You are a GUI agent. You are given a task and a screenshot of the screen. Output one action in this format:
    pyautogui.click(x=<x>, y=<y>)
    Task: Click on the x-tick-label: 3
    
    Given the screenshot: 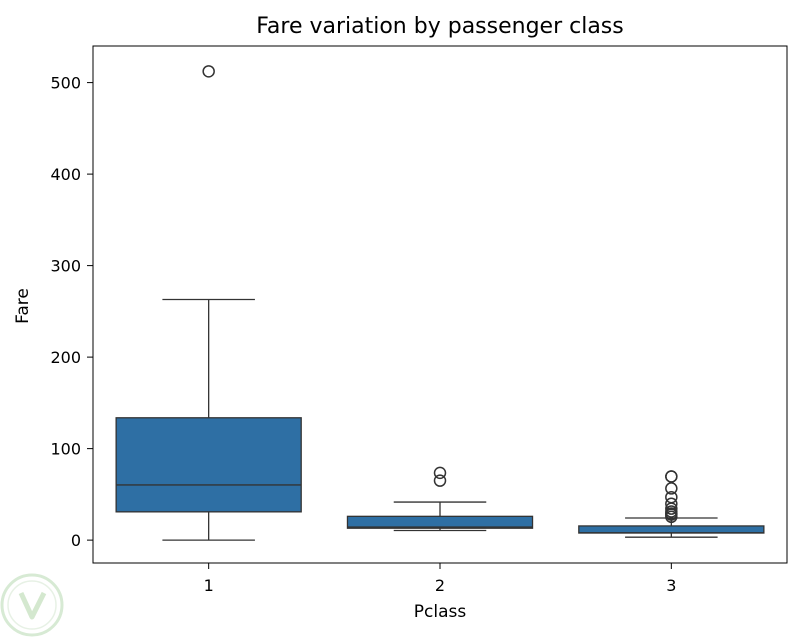 What is the action you would take?
    pyautogui.click(x=671, y=585)
    